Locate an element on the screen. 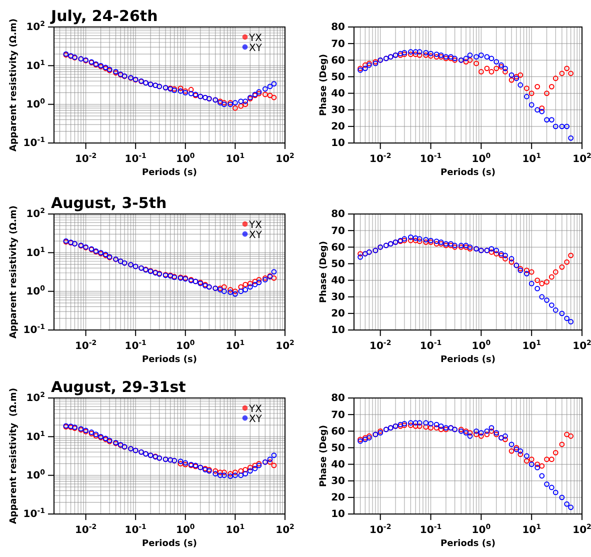  y-tick-label: 60 is located at coordinates (338, 60).